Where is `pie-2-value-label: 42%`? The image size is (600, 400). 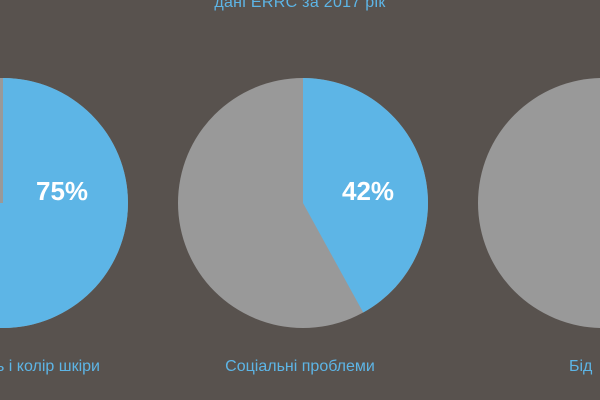
pie-2-value-label: 42% is located at coordinates (368, 191).